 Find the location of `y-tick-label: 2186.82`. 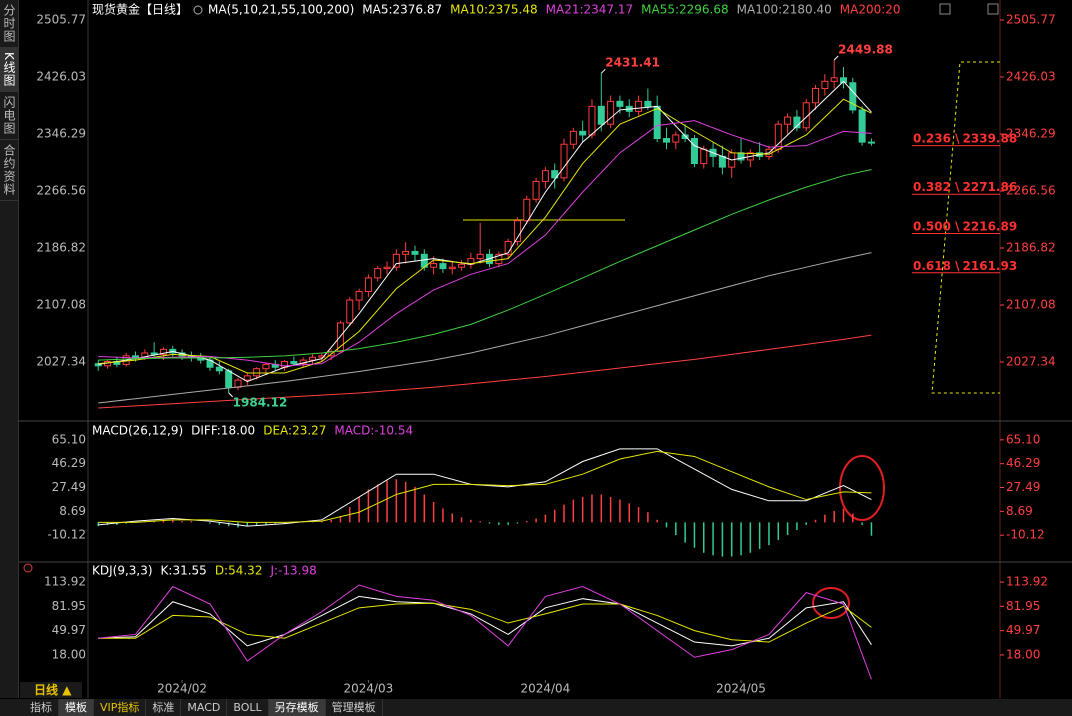

y-tick-label: 2186.82 is located at coordinates (61, 248).